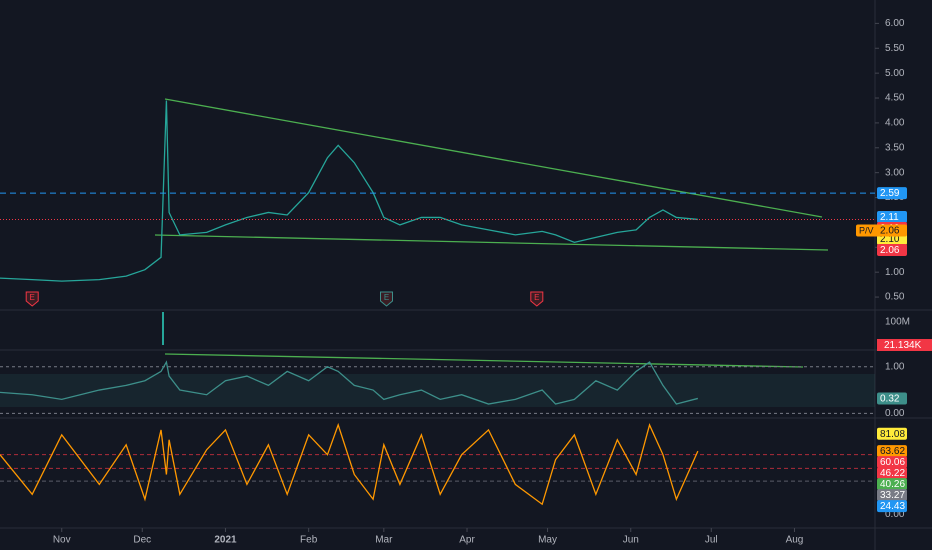 This screenshot has width=932, height=550. What do you see at coordinates (547, 540) in the screenshot?
I see `x-tick-label: May` at bounding box center [547, 540].